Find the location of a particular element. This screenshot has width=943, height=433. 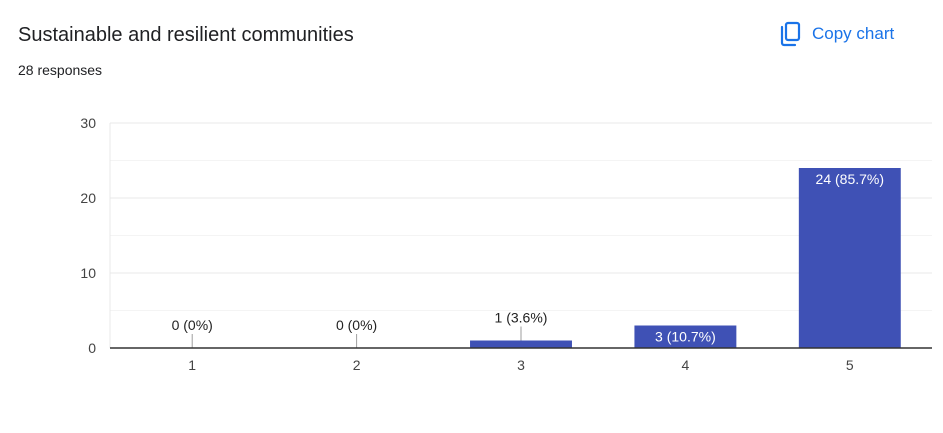

y-tick-label: 30 is located at coordinates (88, 123).